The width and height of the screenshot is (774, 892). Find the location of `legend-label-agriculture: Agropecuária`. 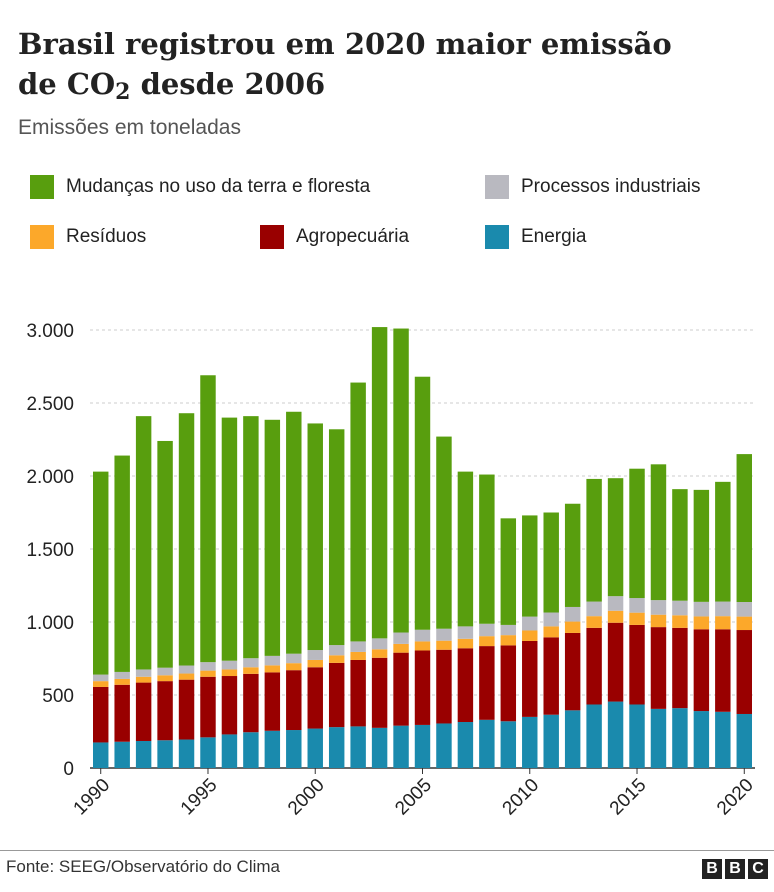

legend-label-agriculture: Agropecuária is located at coordinates (353, 236).